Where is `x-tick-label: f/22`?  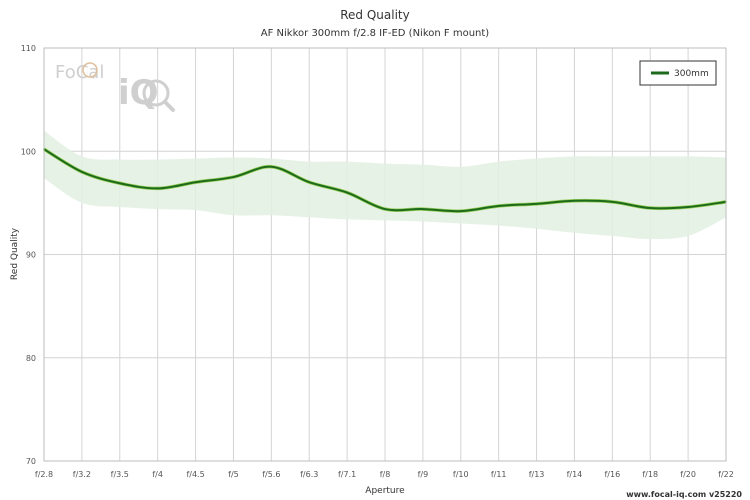
x-tick-label: f/22 is located at coordinates (726, 474).